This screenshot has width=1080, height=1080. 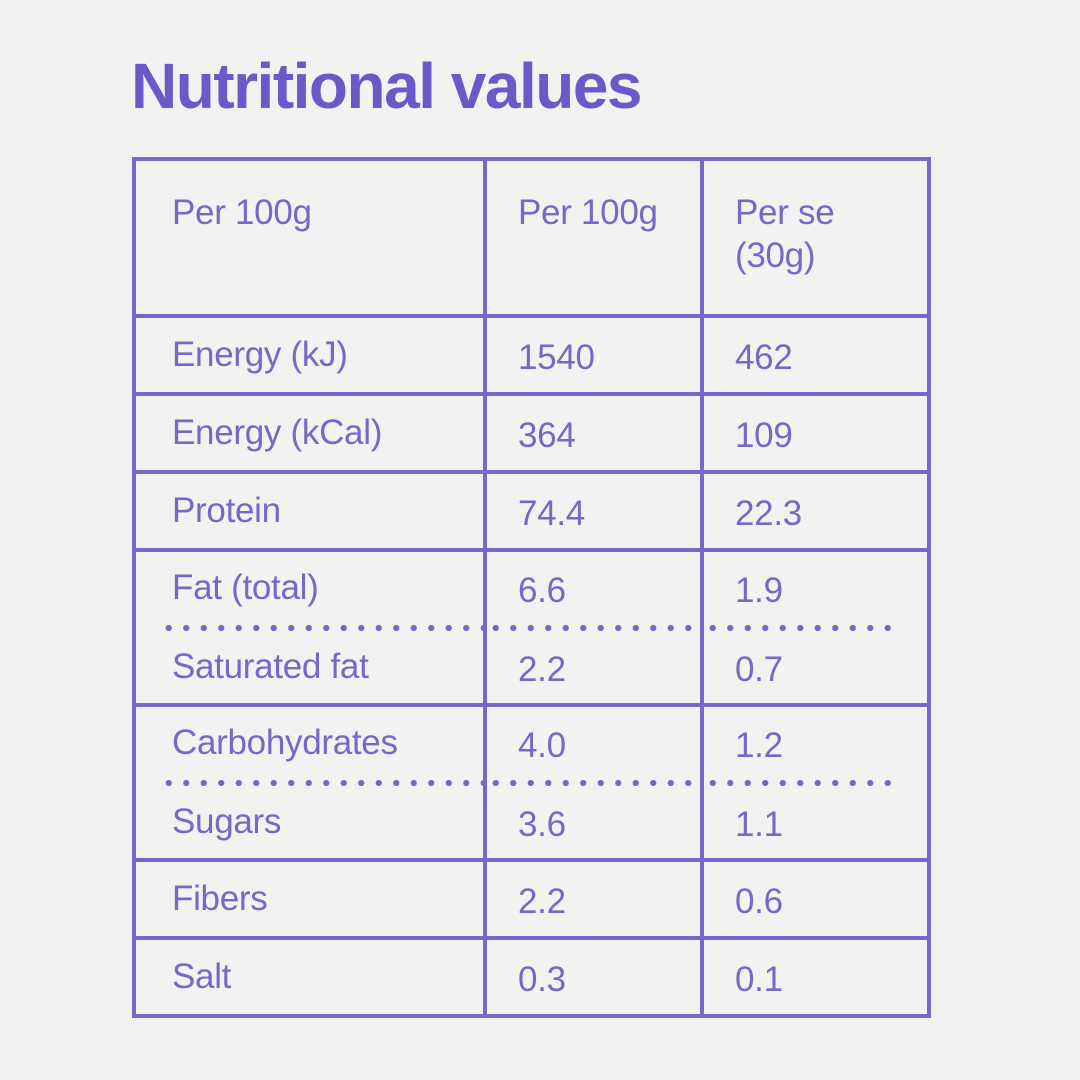 I want to click on row-group-fat-labels: Fat (total) Saturated fat, so click(x=309, y=625).